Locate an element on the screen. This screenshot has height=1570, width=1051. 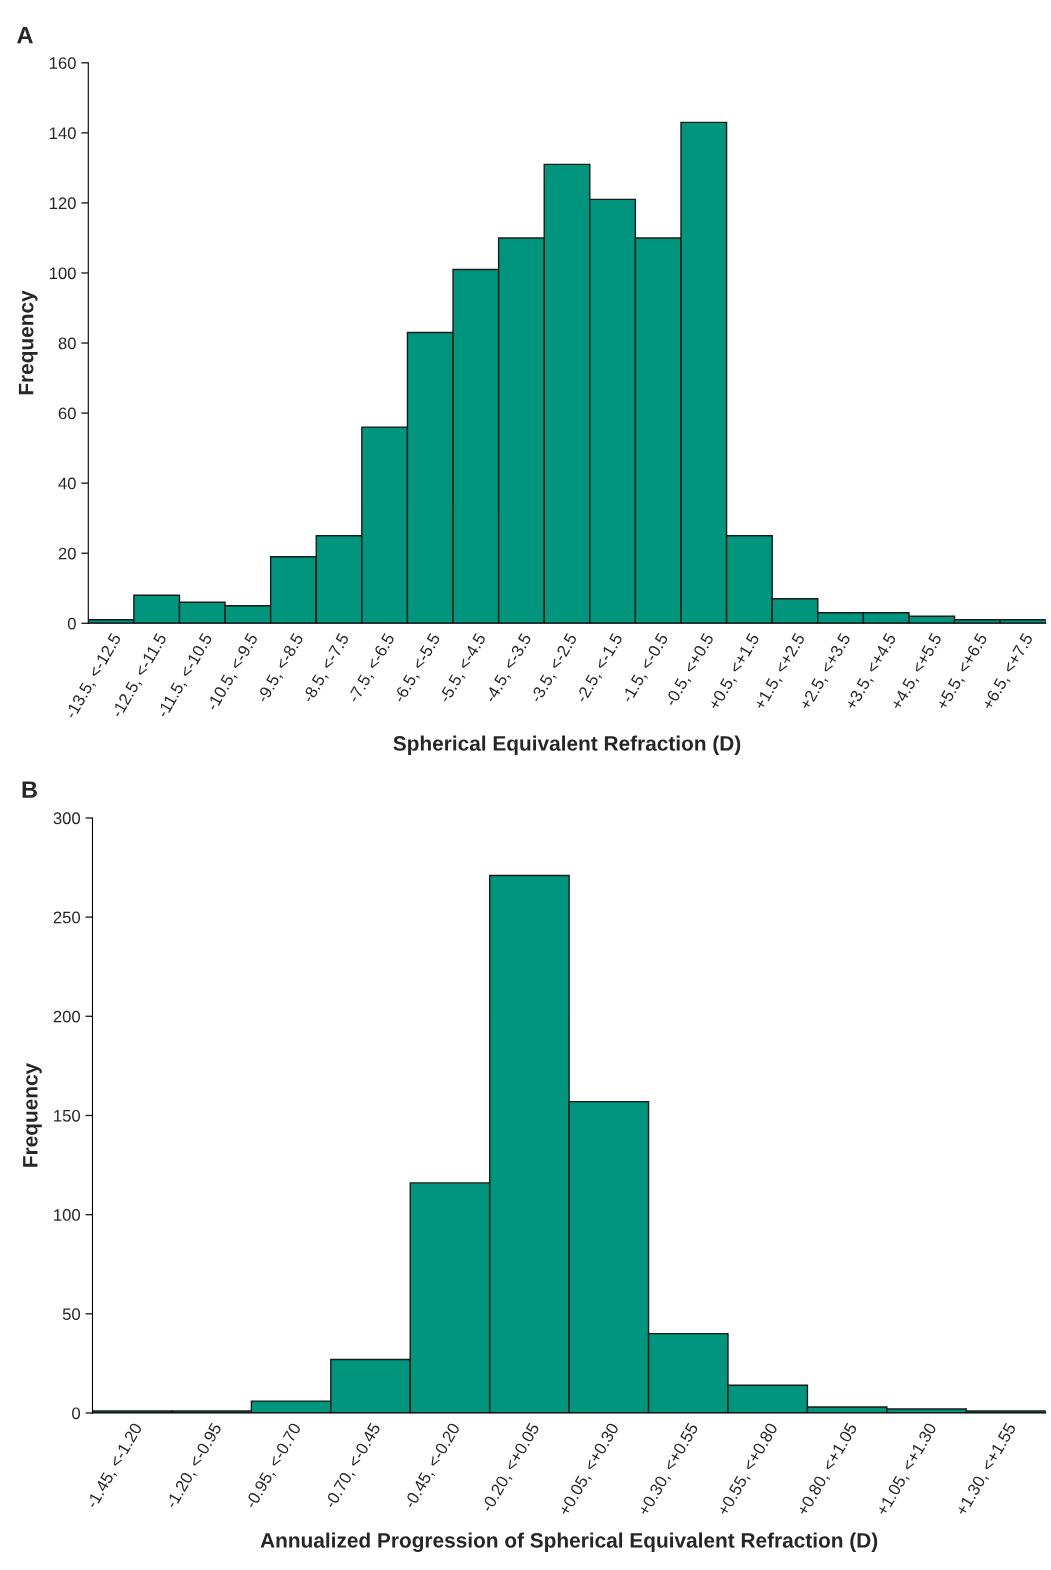
x-axis-title: Spherical Equivalent Refraction (D) is located at coordinates (567, 745).